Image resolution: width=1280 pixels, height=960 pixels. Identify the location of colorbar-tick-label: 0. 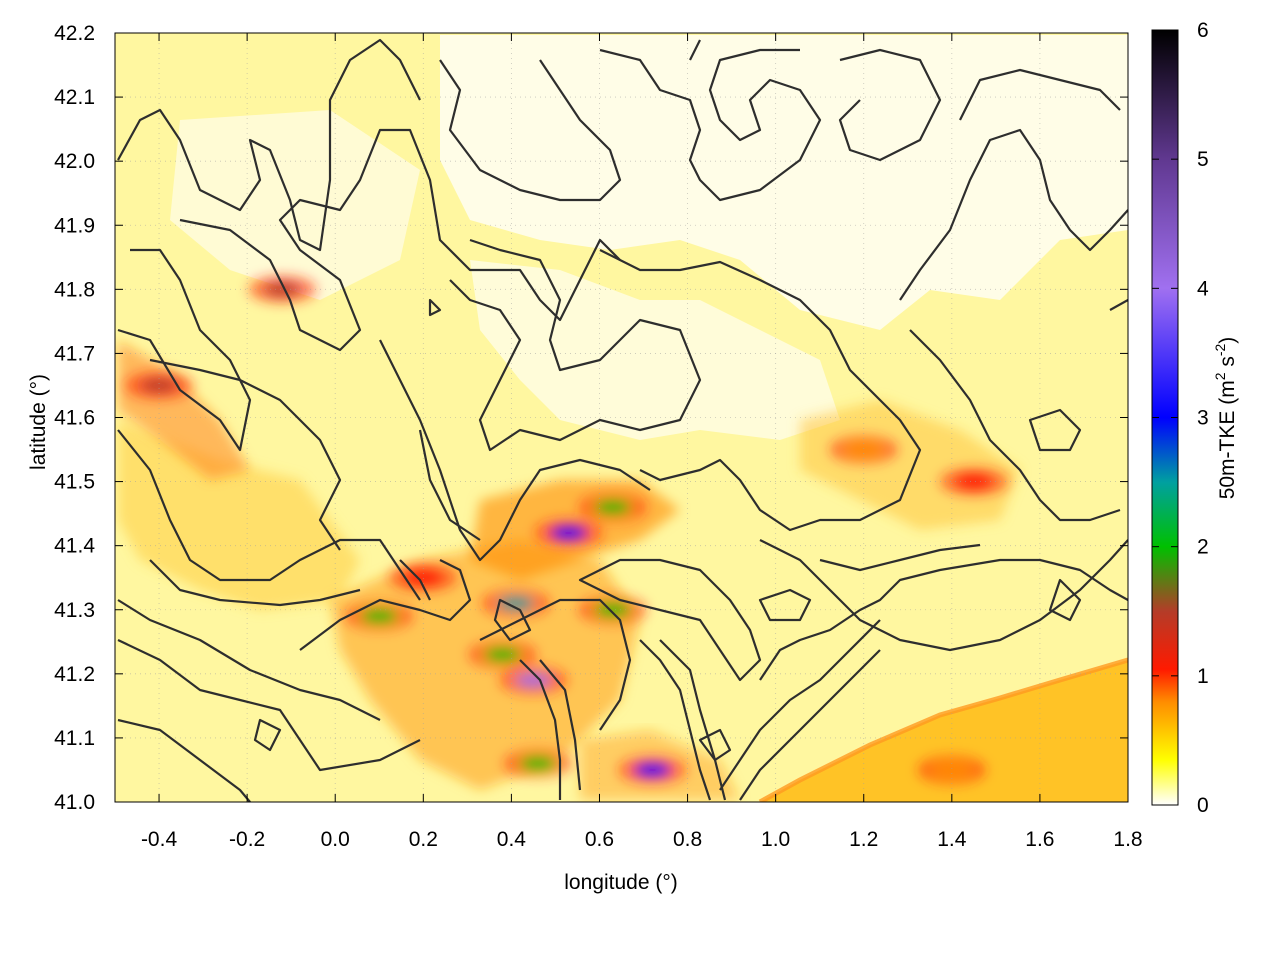
(1203, 805).